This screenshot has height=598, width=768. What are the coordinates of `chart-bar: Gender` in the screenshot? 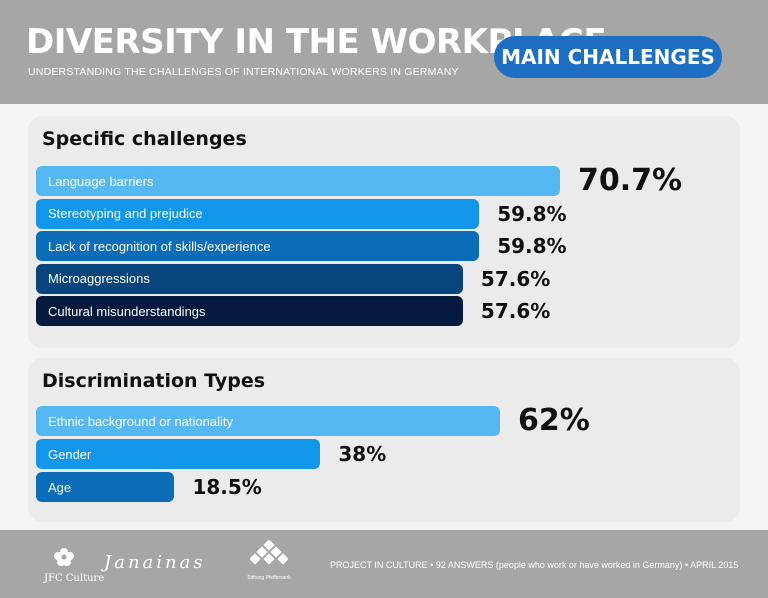 It's located at (178, 454).